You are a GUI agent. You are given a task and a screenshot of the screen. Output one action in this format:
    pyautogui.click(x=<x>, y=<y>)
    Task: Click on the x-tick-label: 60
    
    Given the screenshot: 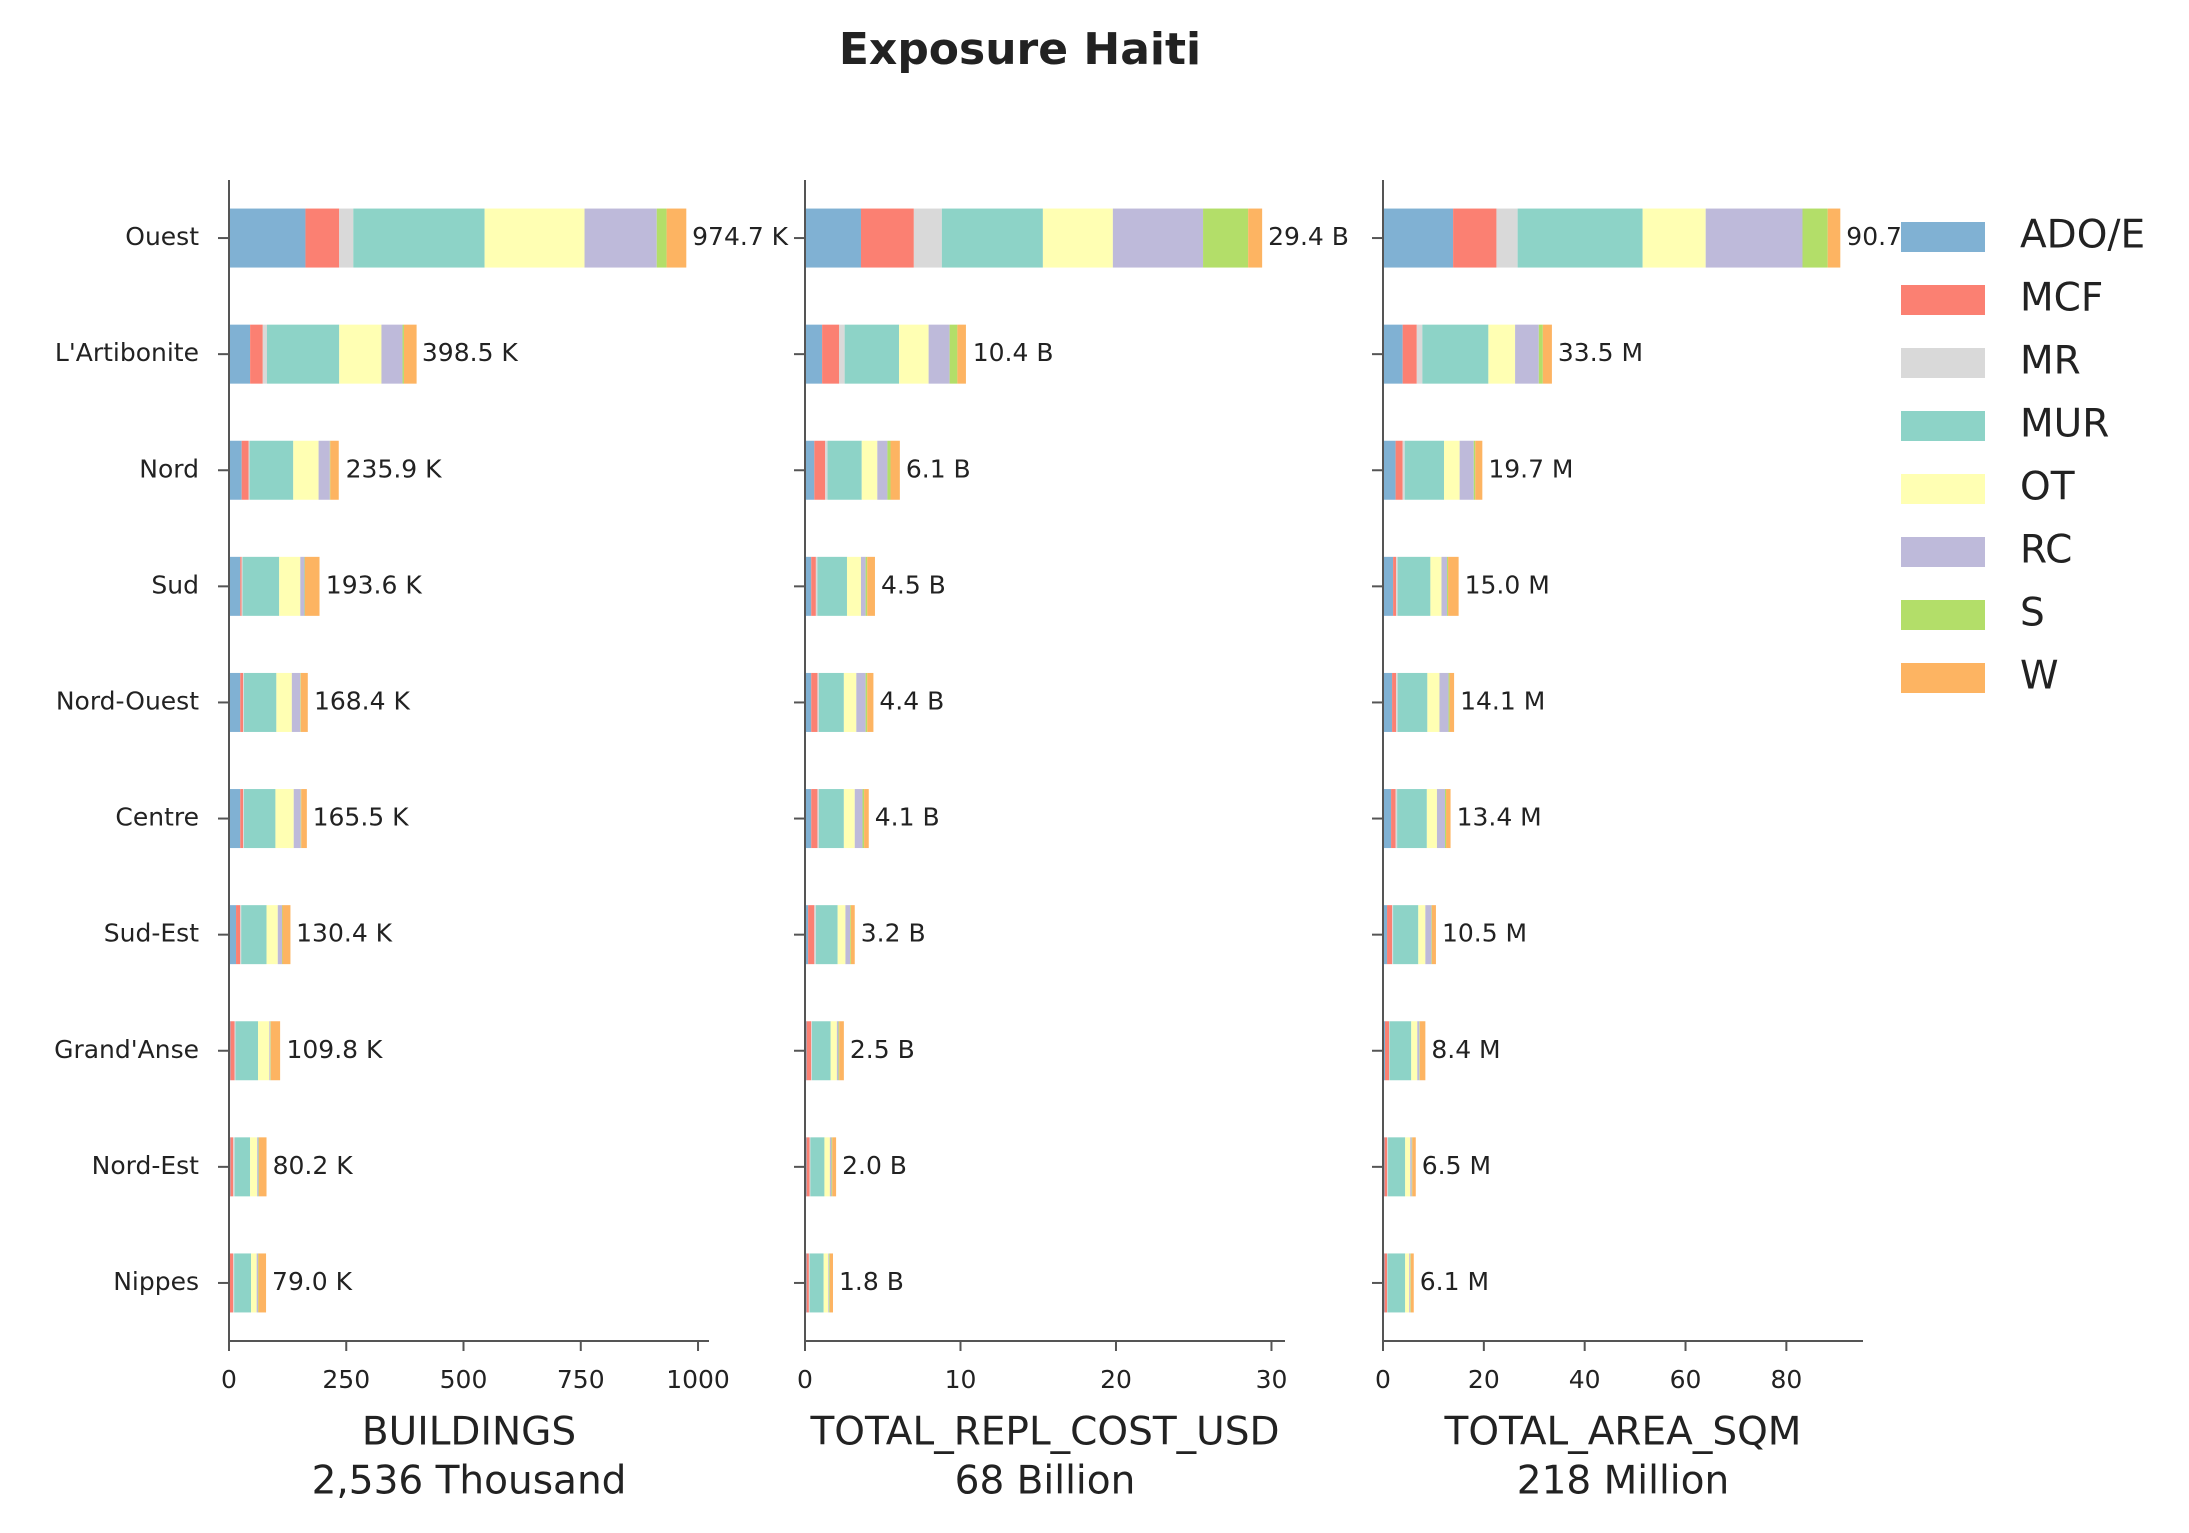 What is the action you would take?
    pyautogui.click(x=1686, y=1379)
    